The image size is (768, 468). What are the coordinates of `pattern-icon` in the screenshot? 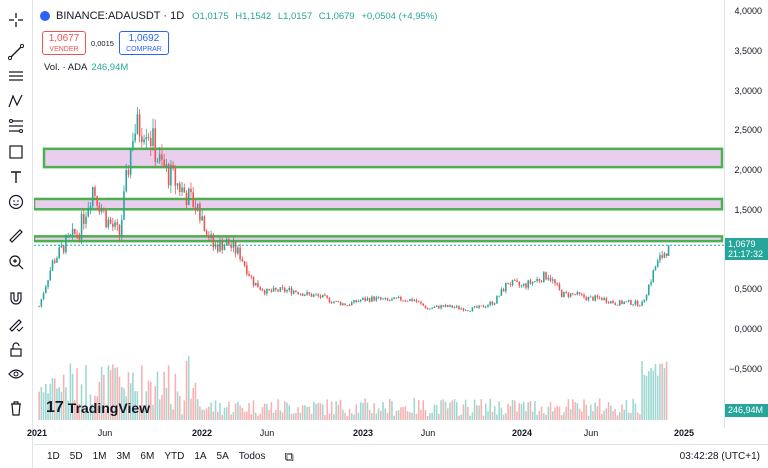 It's located at (16, 101).